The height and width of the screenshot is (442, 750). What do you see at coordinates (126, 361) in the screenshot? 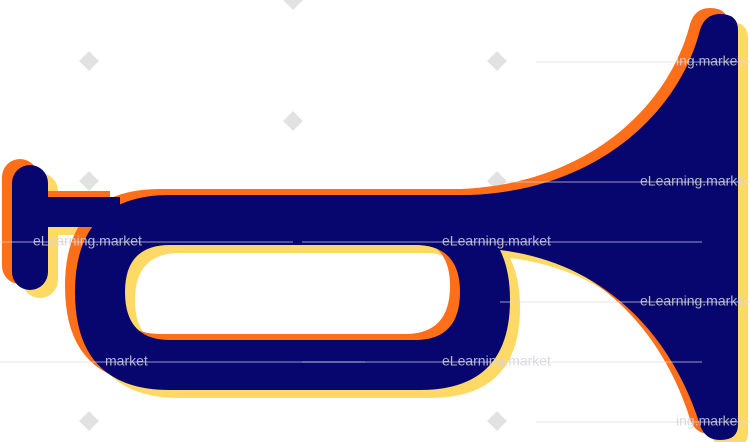
I see `watermark-text: market` at bounding box center [126, 361].